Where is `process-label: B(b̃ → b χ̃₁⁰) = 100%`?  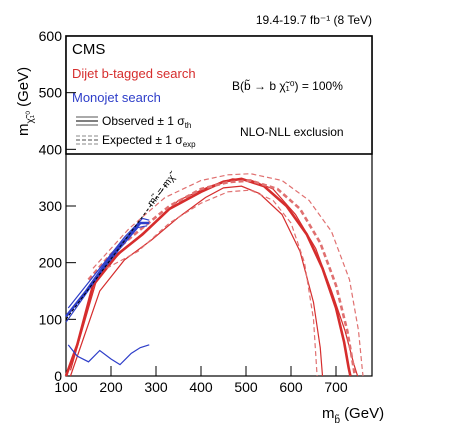 process-label: B(b̃ → b χ̃₁⁰) = 100% is located at coordinates (287, 85).